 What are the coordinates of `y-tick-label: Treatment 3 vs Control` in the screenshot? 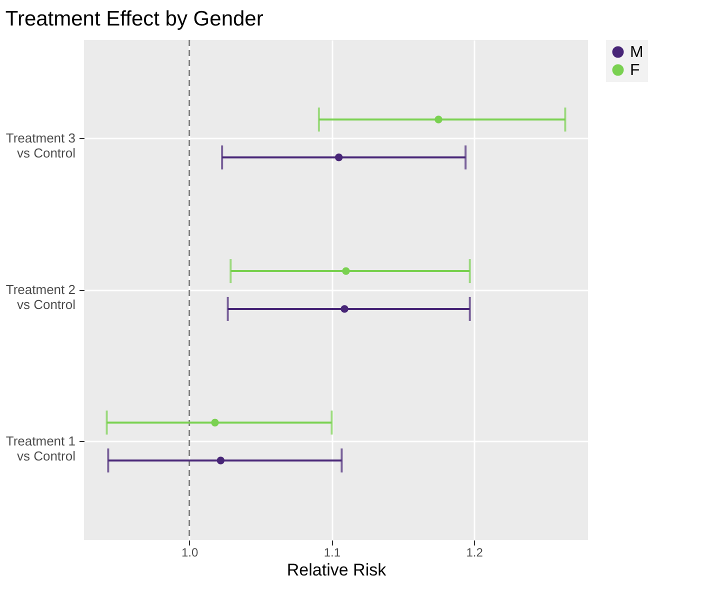 It's located at (41, 145).